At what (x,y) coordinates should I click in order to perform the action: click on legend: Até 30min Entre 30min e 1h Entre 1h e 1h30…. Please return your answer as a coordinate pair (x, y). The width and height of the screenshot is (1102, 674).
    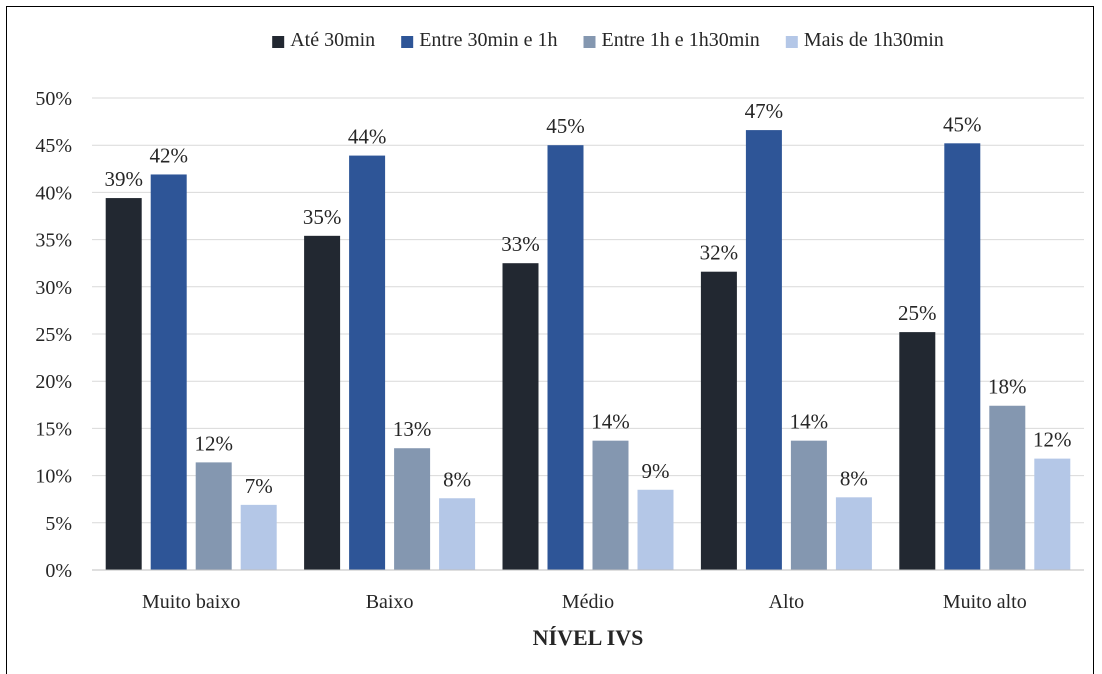
    Looking at the image, I should click on (608, 40).